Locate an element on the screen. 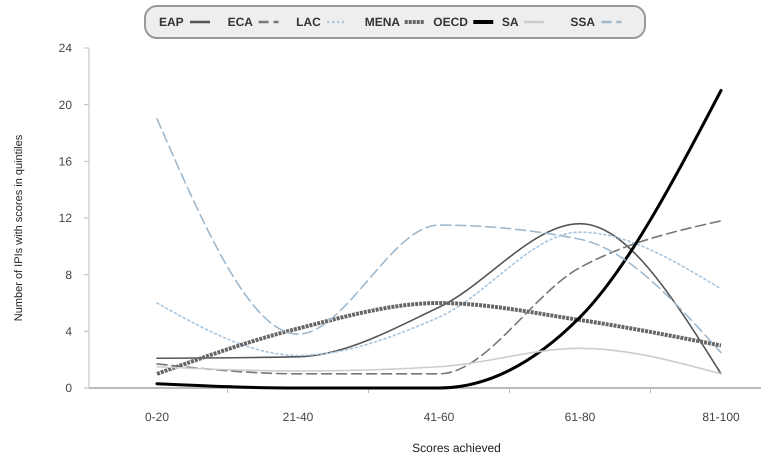 This screenshot has width=771, height=460. y-tick-label: 8 is located at coordinates (68, 275).